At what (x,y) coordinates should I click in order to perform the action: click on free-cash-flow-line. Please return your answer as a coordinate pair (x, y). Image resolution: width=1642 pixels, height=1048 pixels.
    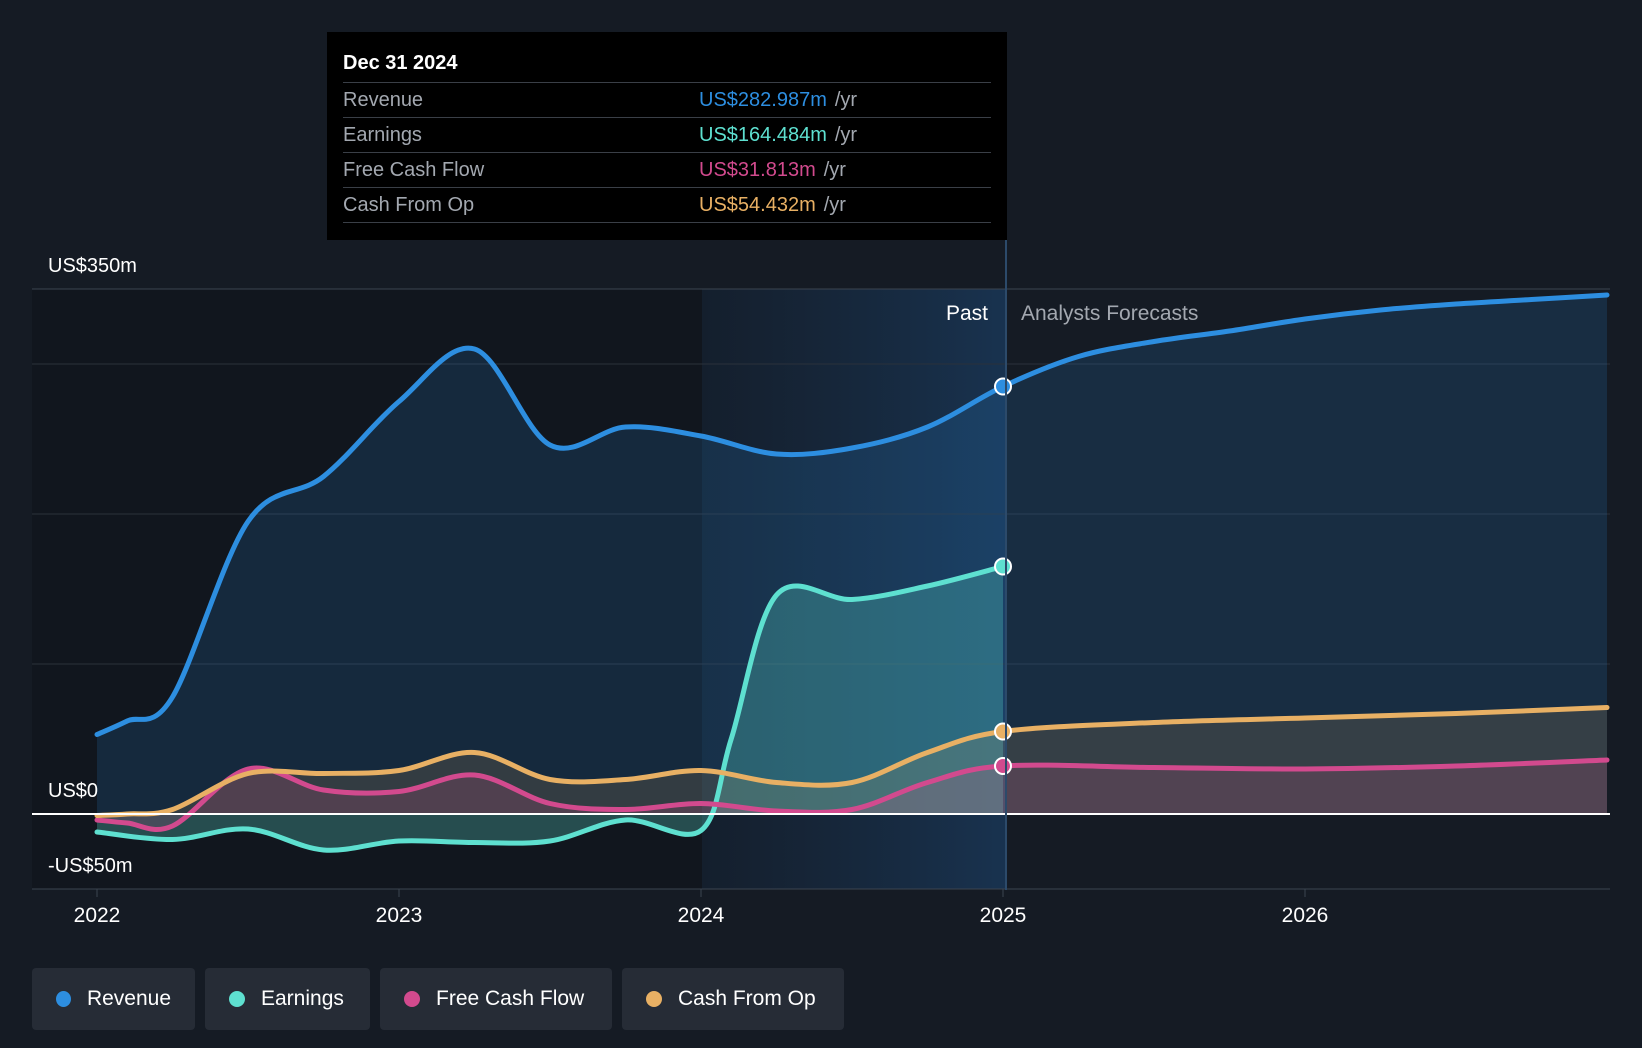
    Looking at the image, I should click on (852, 794).